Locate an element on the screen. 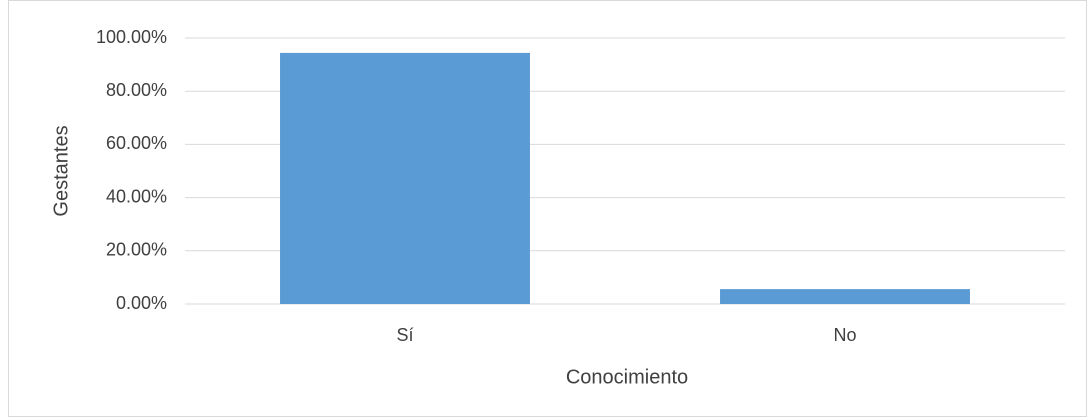  y-tick-label: 0.00% is located at coordinates (141, 303).